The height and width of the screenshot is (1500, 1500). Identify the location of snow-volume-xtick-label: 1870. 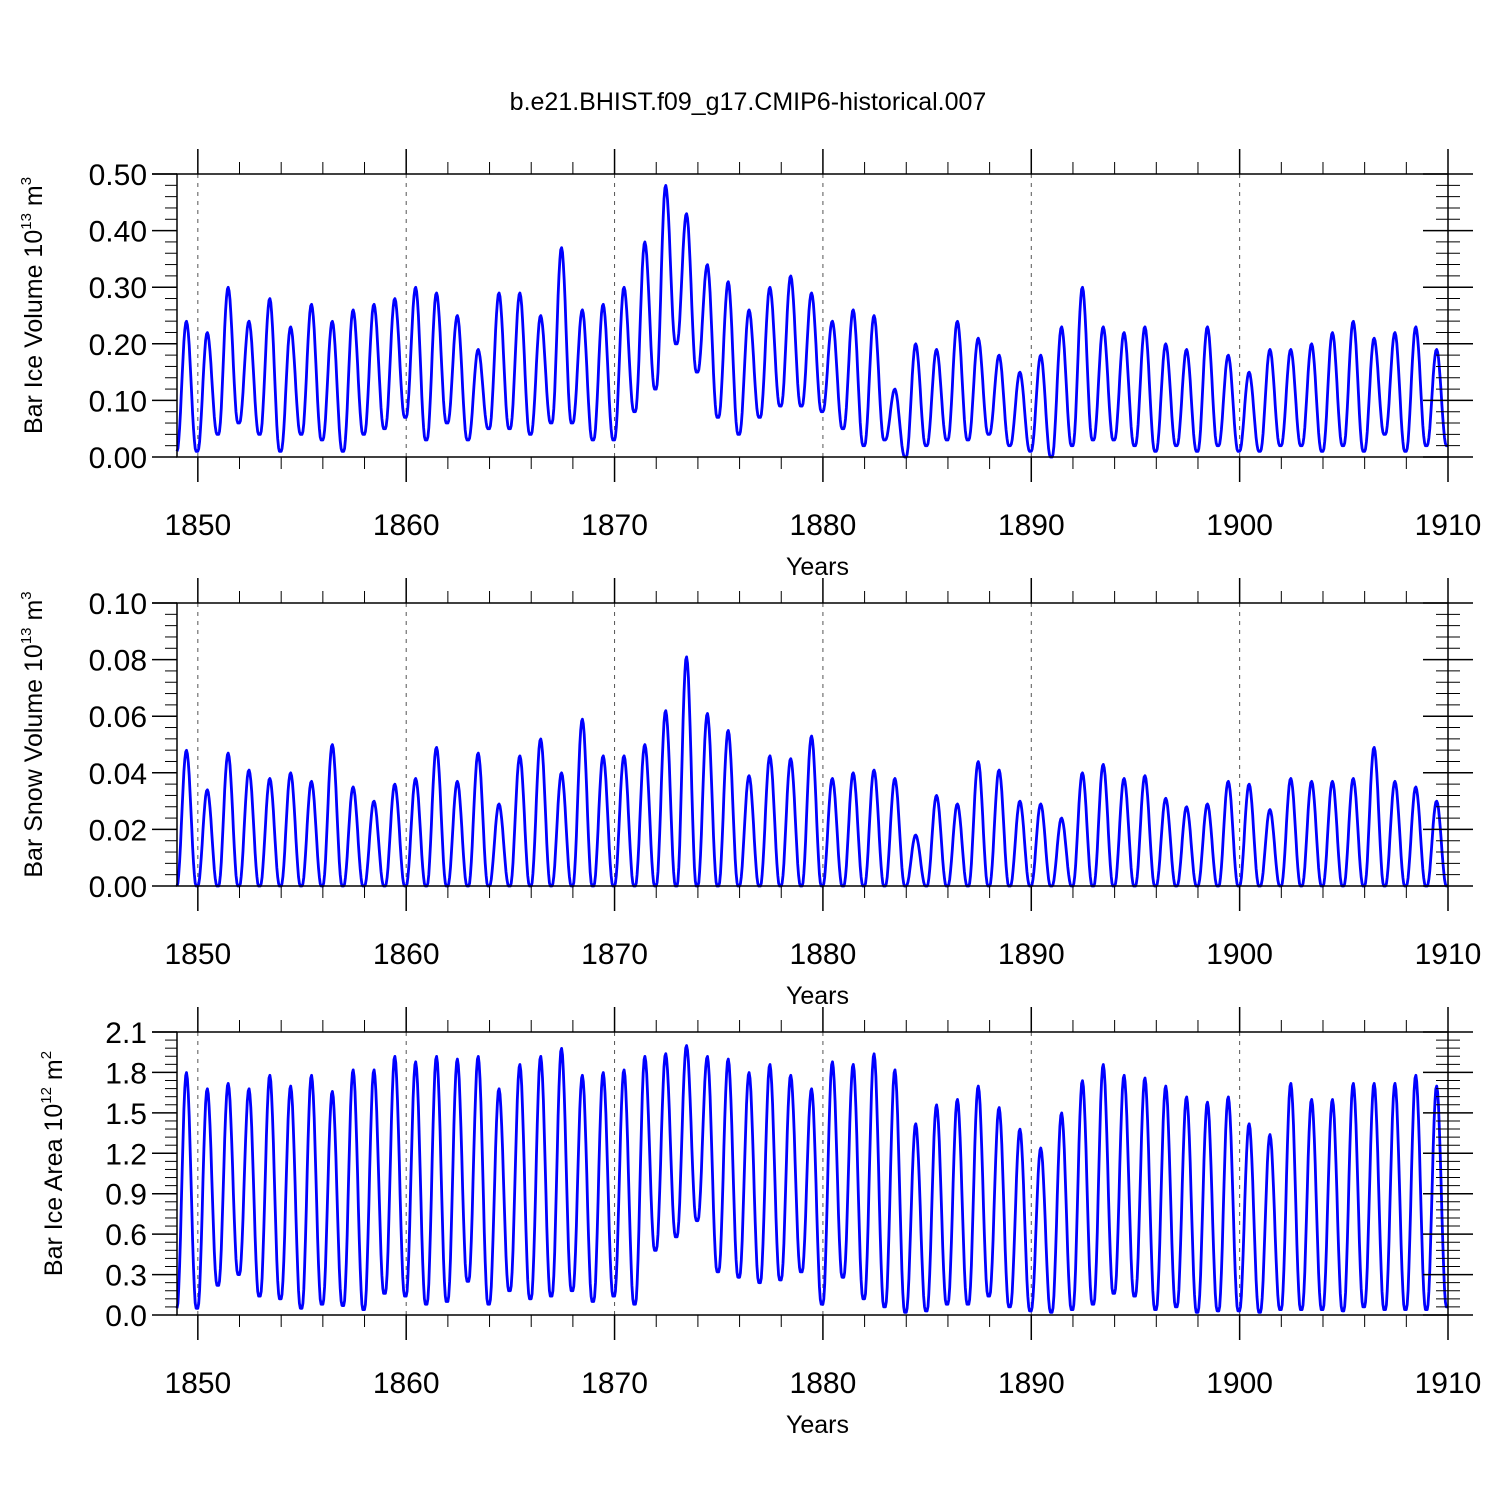
(614, 954).